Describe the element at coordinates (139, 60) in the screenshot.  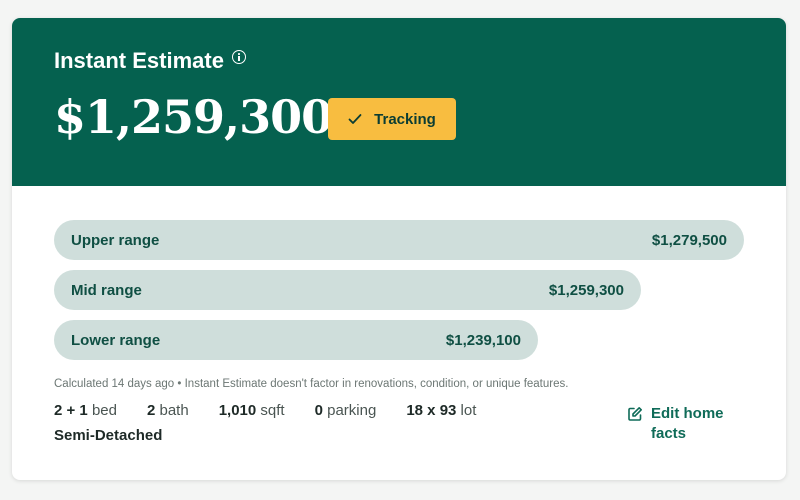
I see `estimate-title: Instant Estimate` at that location.